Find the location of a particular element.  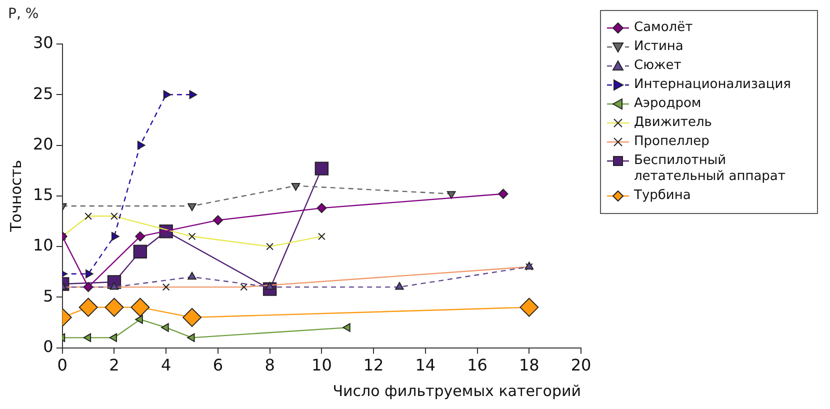

y-axis-title: Точность is located at coordinates (15, 196).